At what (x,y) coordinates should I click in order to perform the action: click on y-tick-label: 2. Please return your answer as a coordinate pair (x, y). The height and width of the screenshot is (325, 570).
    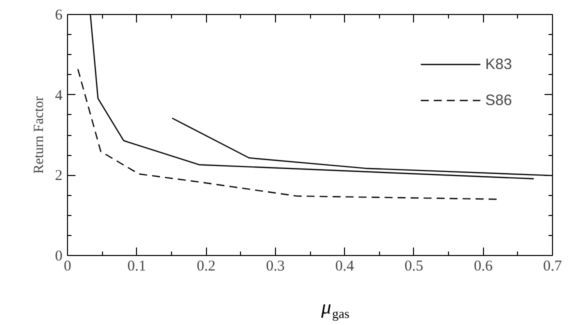
    Looking at the image, I should click on (58, 176).